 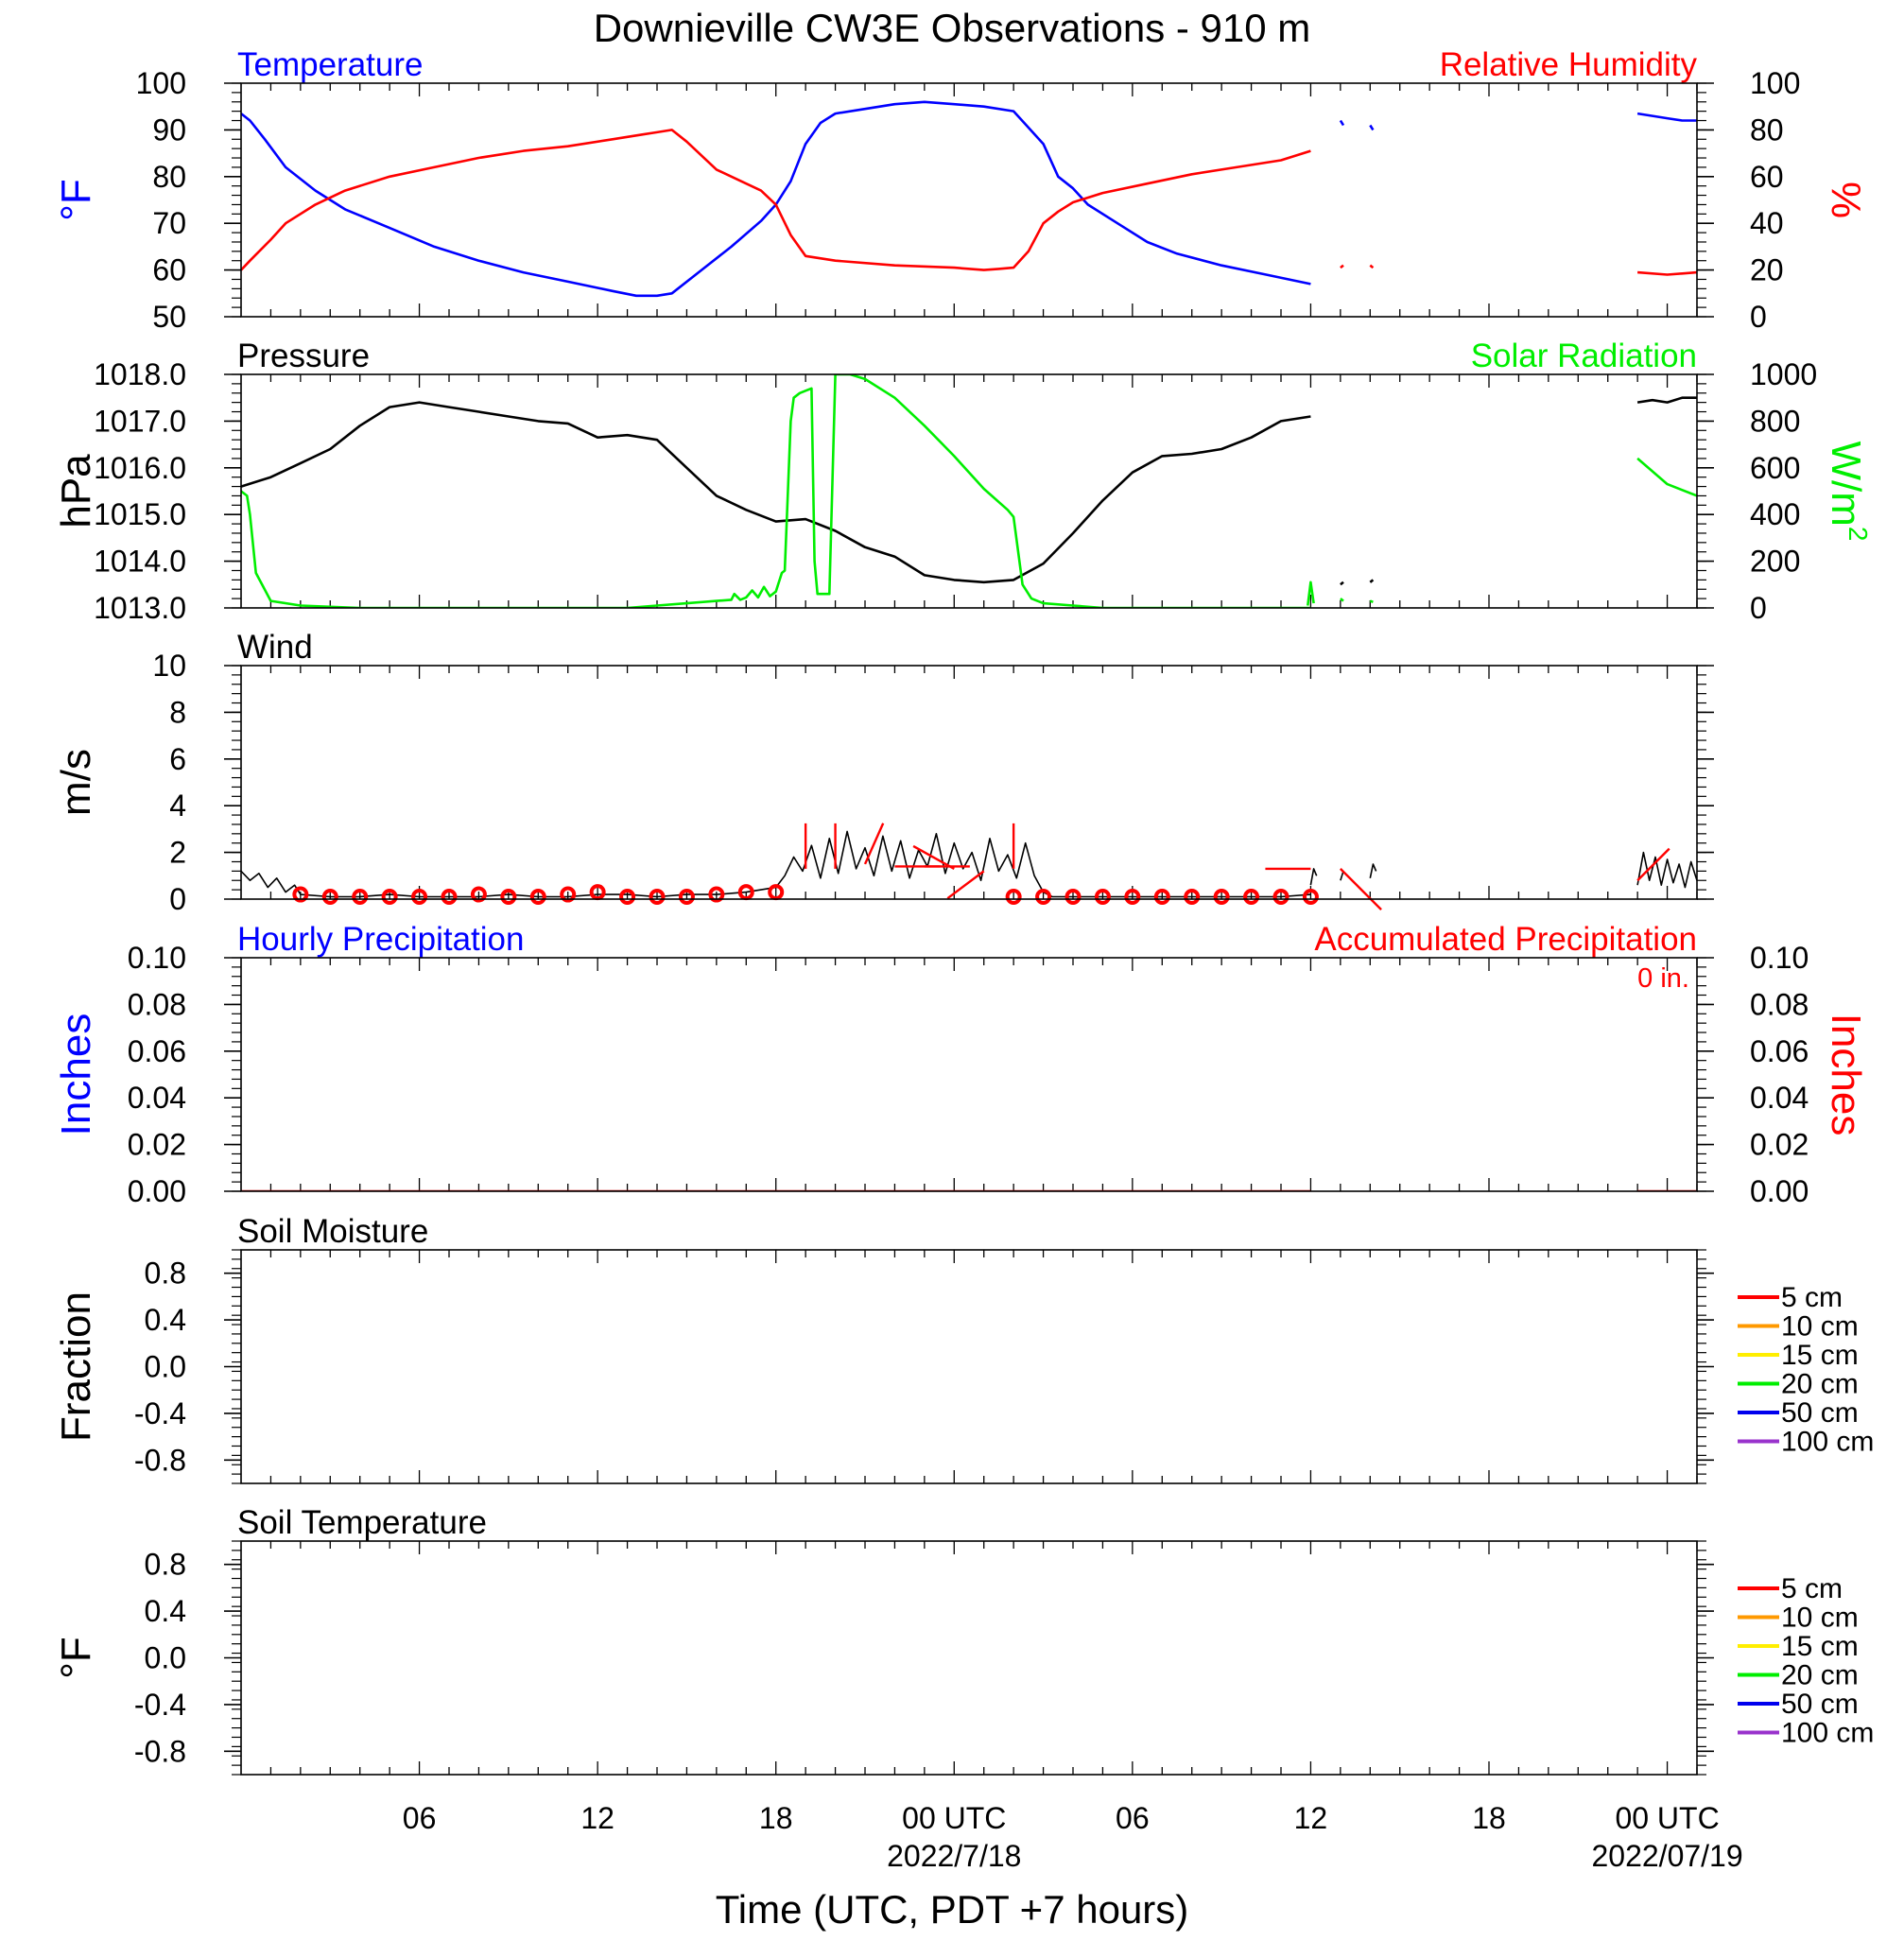 I want to click on y-tick-label-left: 80, so click(x=169, y=177).